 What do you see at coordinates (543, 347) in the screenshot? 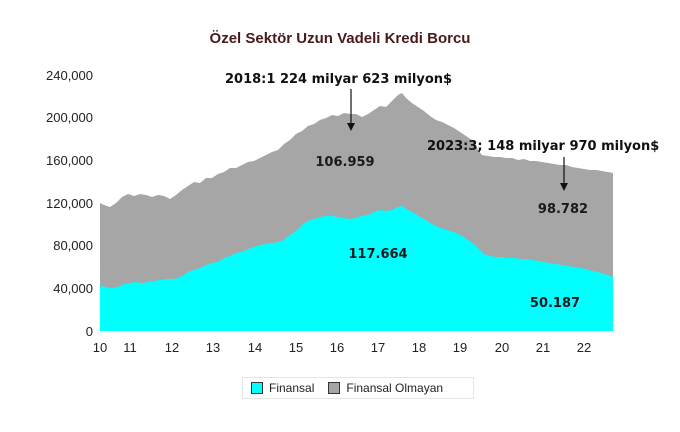
I see `x-tick: 21` at bounding box center [543, 347].